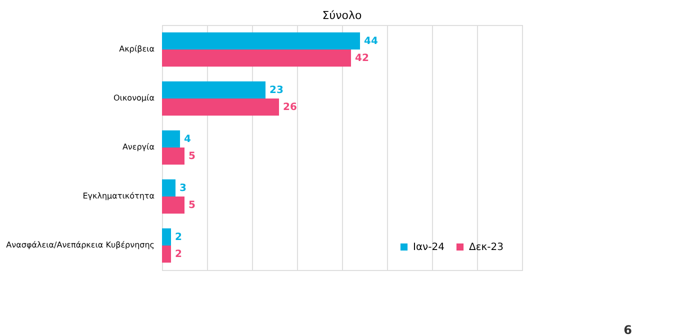  What do you see at coordinates (362, 58) in the screenshot?
I see `data-label: 42` at bounding box center [362, 58].